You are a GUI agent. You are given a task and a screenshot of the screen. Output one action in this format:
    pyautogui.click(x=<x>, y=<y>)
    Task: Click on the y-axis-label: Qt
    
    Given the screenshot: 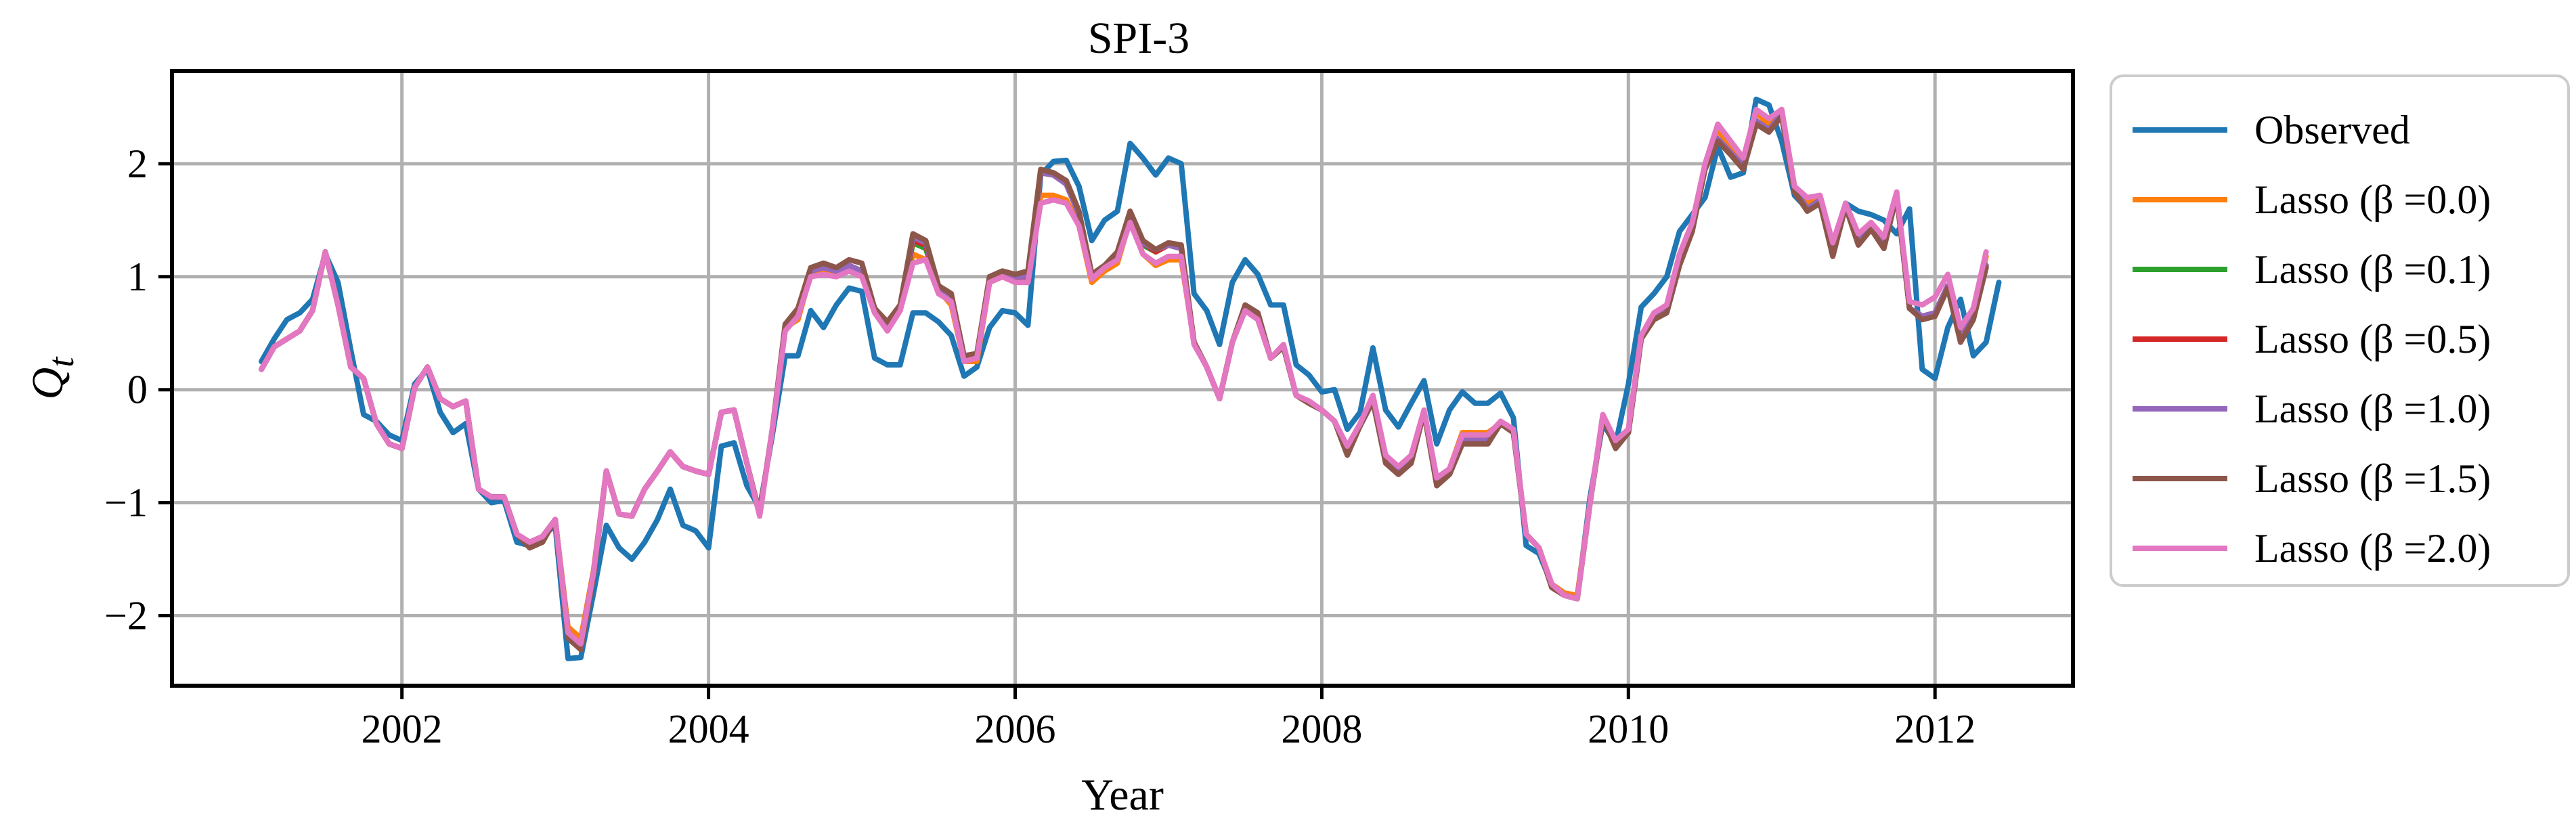 What is the action you would take?
    pyautogui.click(x=52, y=378)
    